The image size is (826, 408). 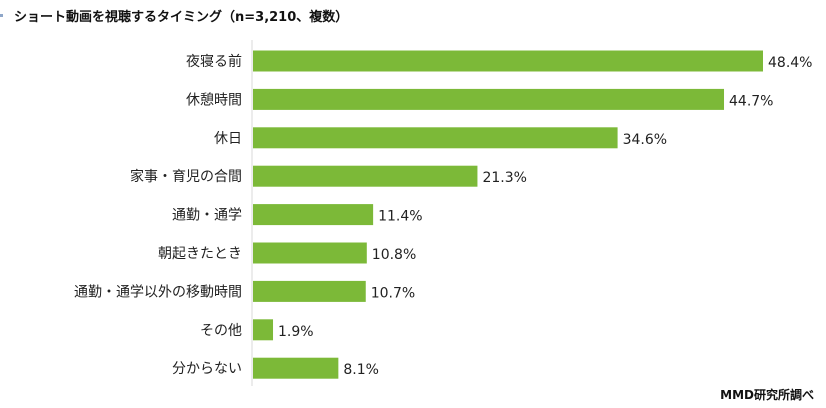 I want to click on category-label: 家事・育児の合間, so click(x=186, y=176).